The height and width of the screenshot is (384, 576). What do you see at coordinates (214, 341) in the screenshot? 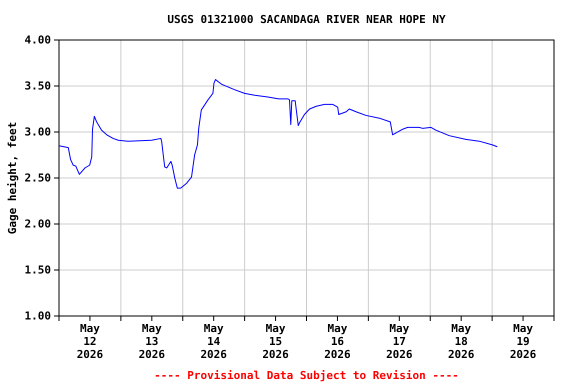
I see `x-tick-label: May 14 2026` at bounding box center [214, 341].